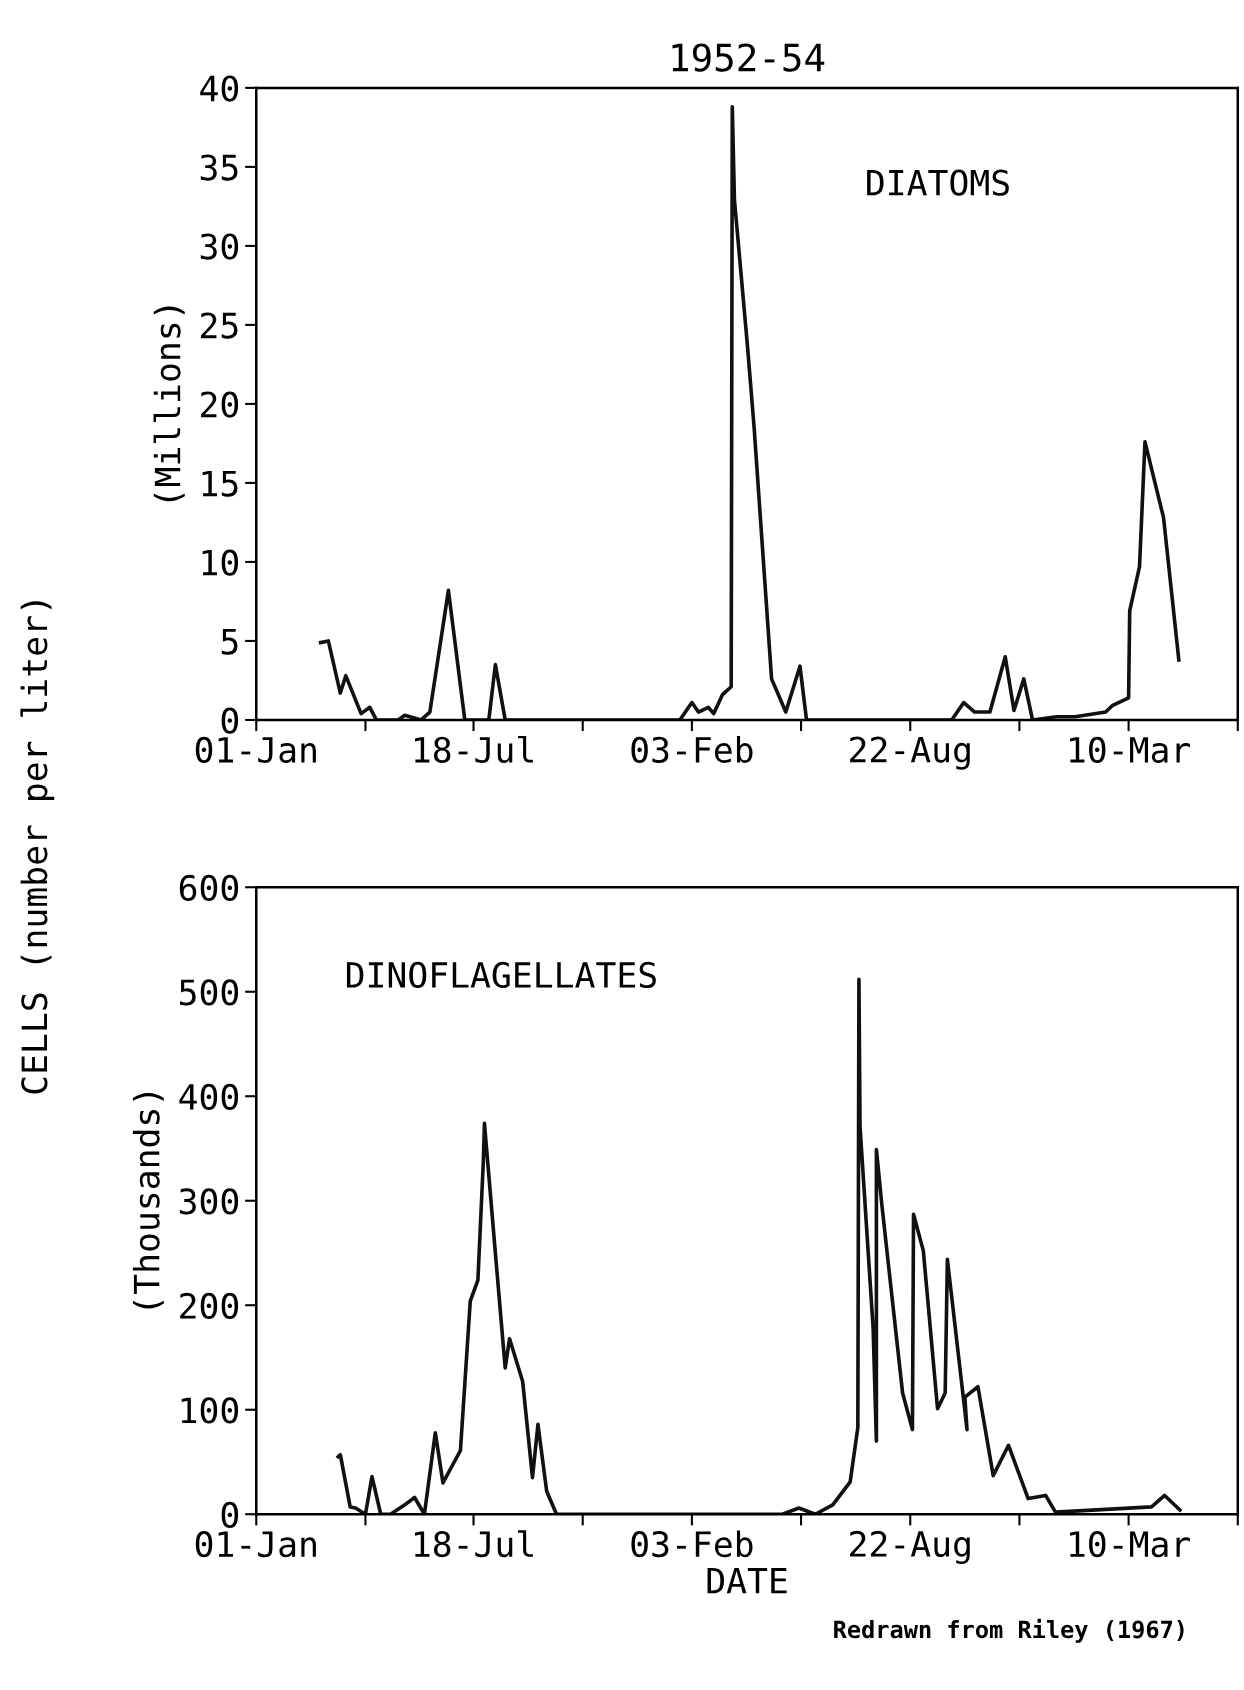 This screenshot has width=1244, height=1690. I want to click on y-tick-label: 10, so click(220, 562).